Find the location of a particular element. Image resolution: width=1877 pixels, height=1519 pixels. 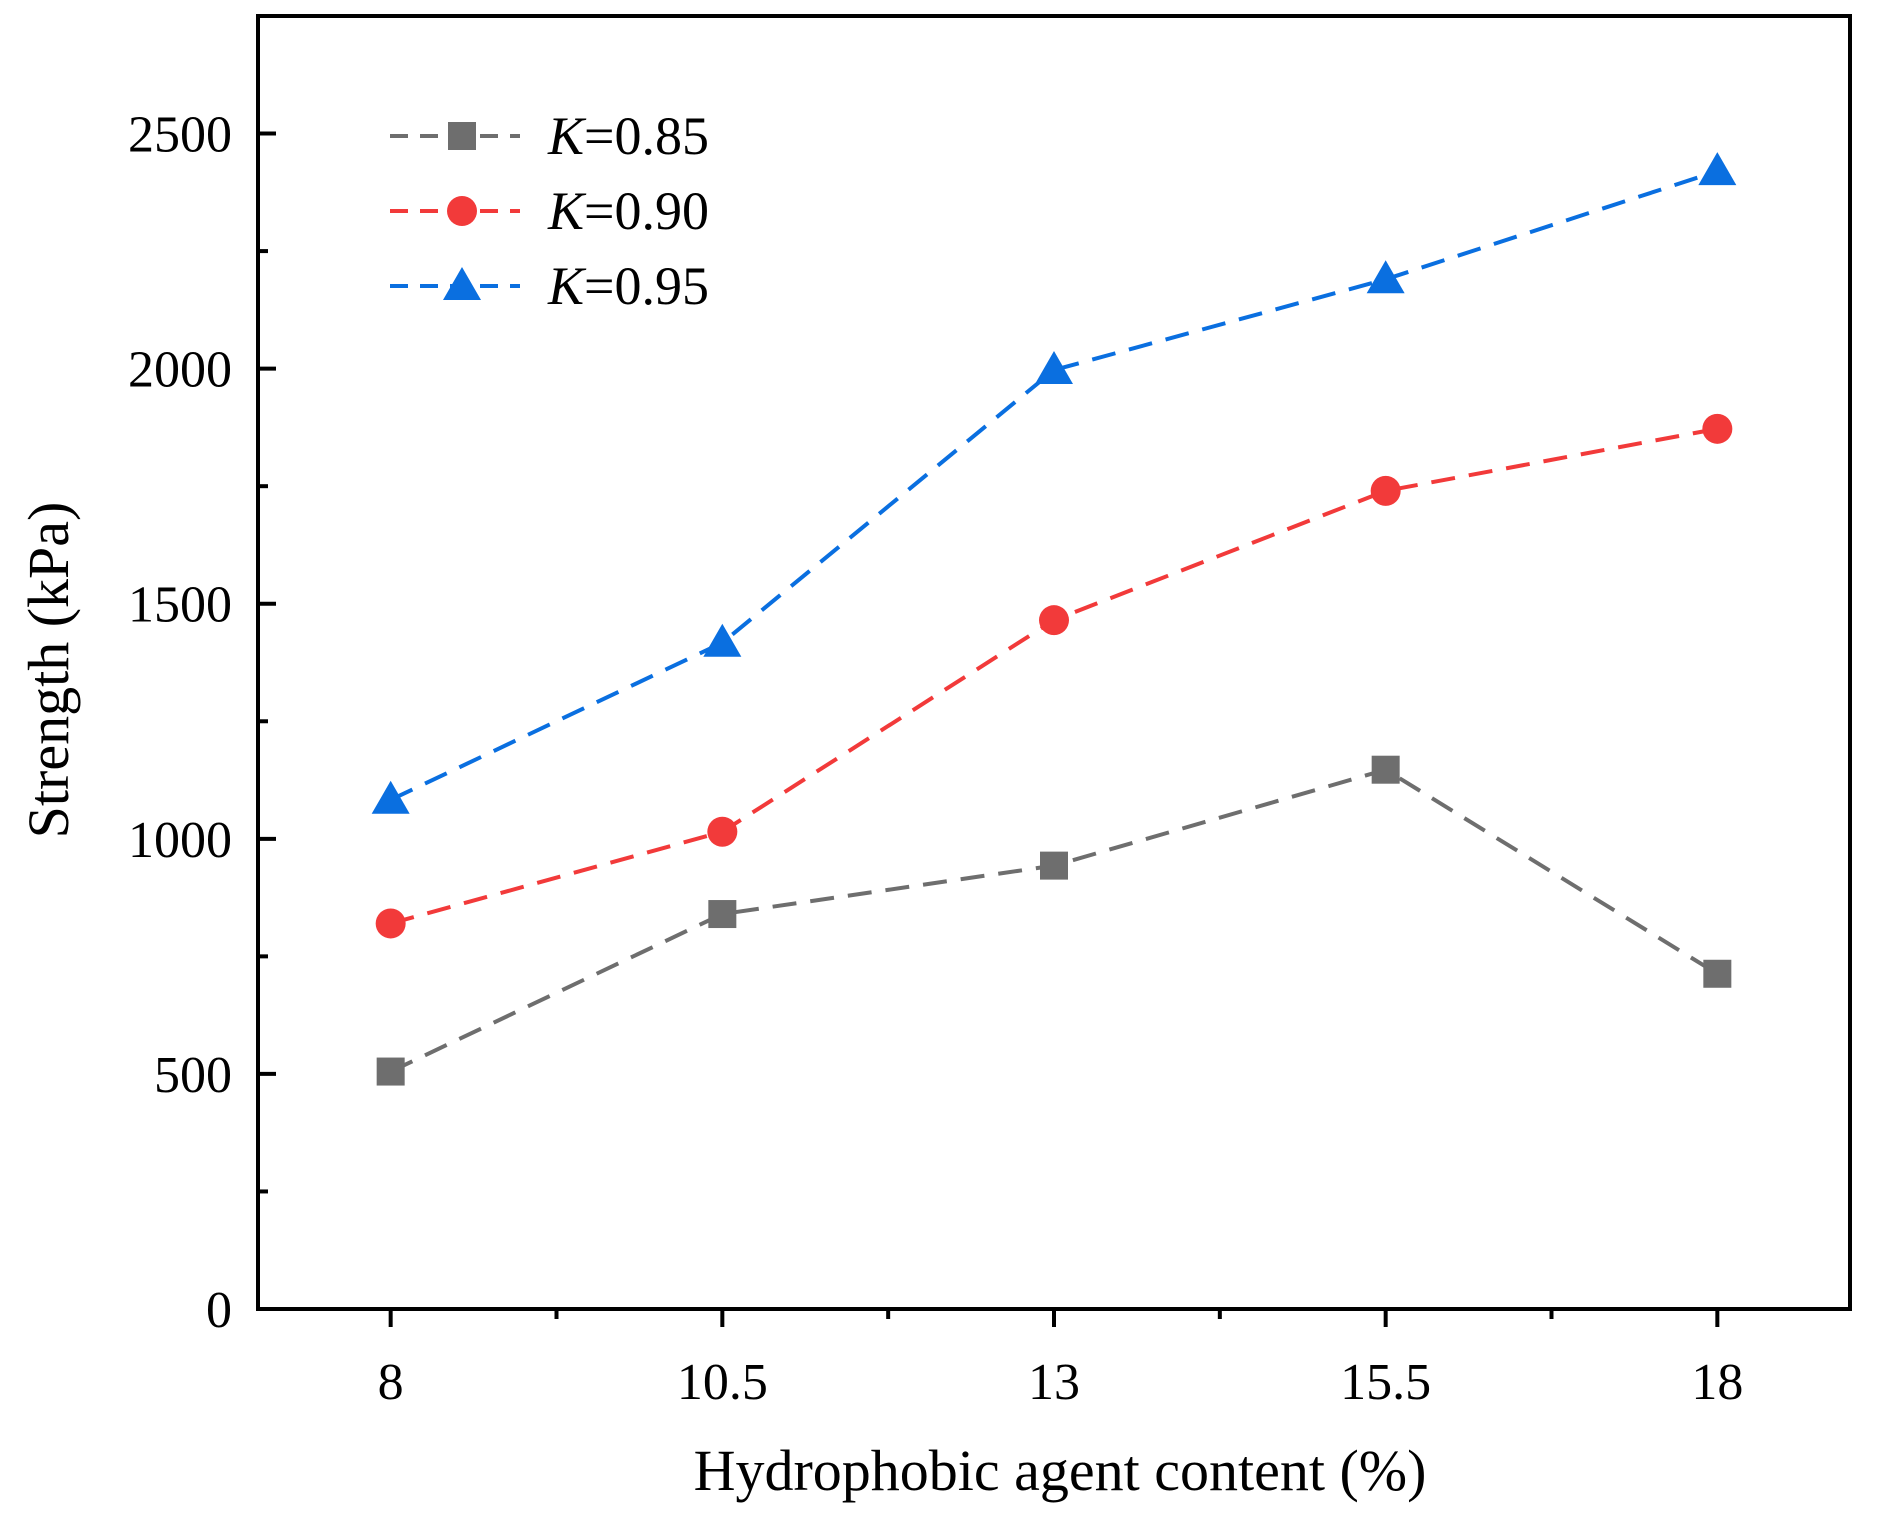

legend-item-1: K=0.85 is located at coordinates (549, 136).